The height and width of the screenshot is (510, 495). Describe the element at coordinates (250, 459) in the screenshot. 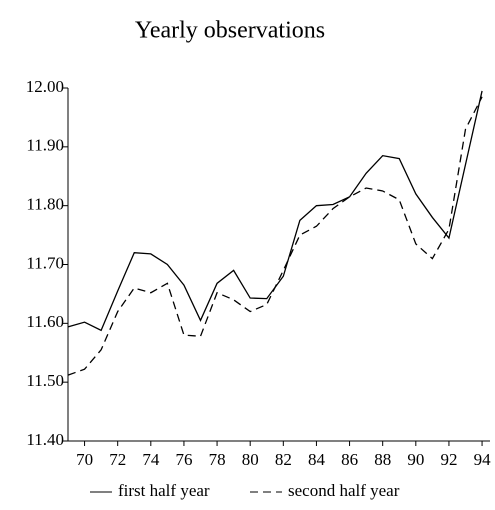

I see `x-tick-label: 80` at that location.